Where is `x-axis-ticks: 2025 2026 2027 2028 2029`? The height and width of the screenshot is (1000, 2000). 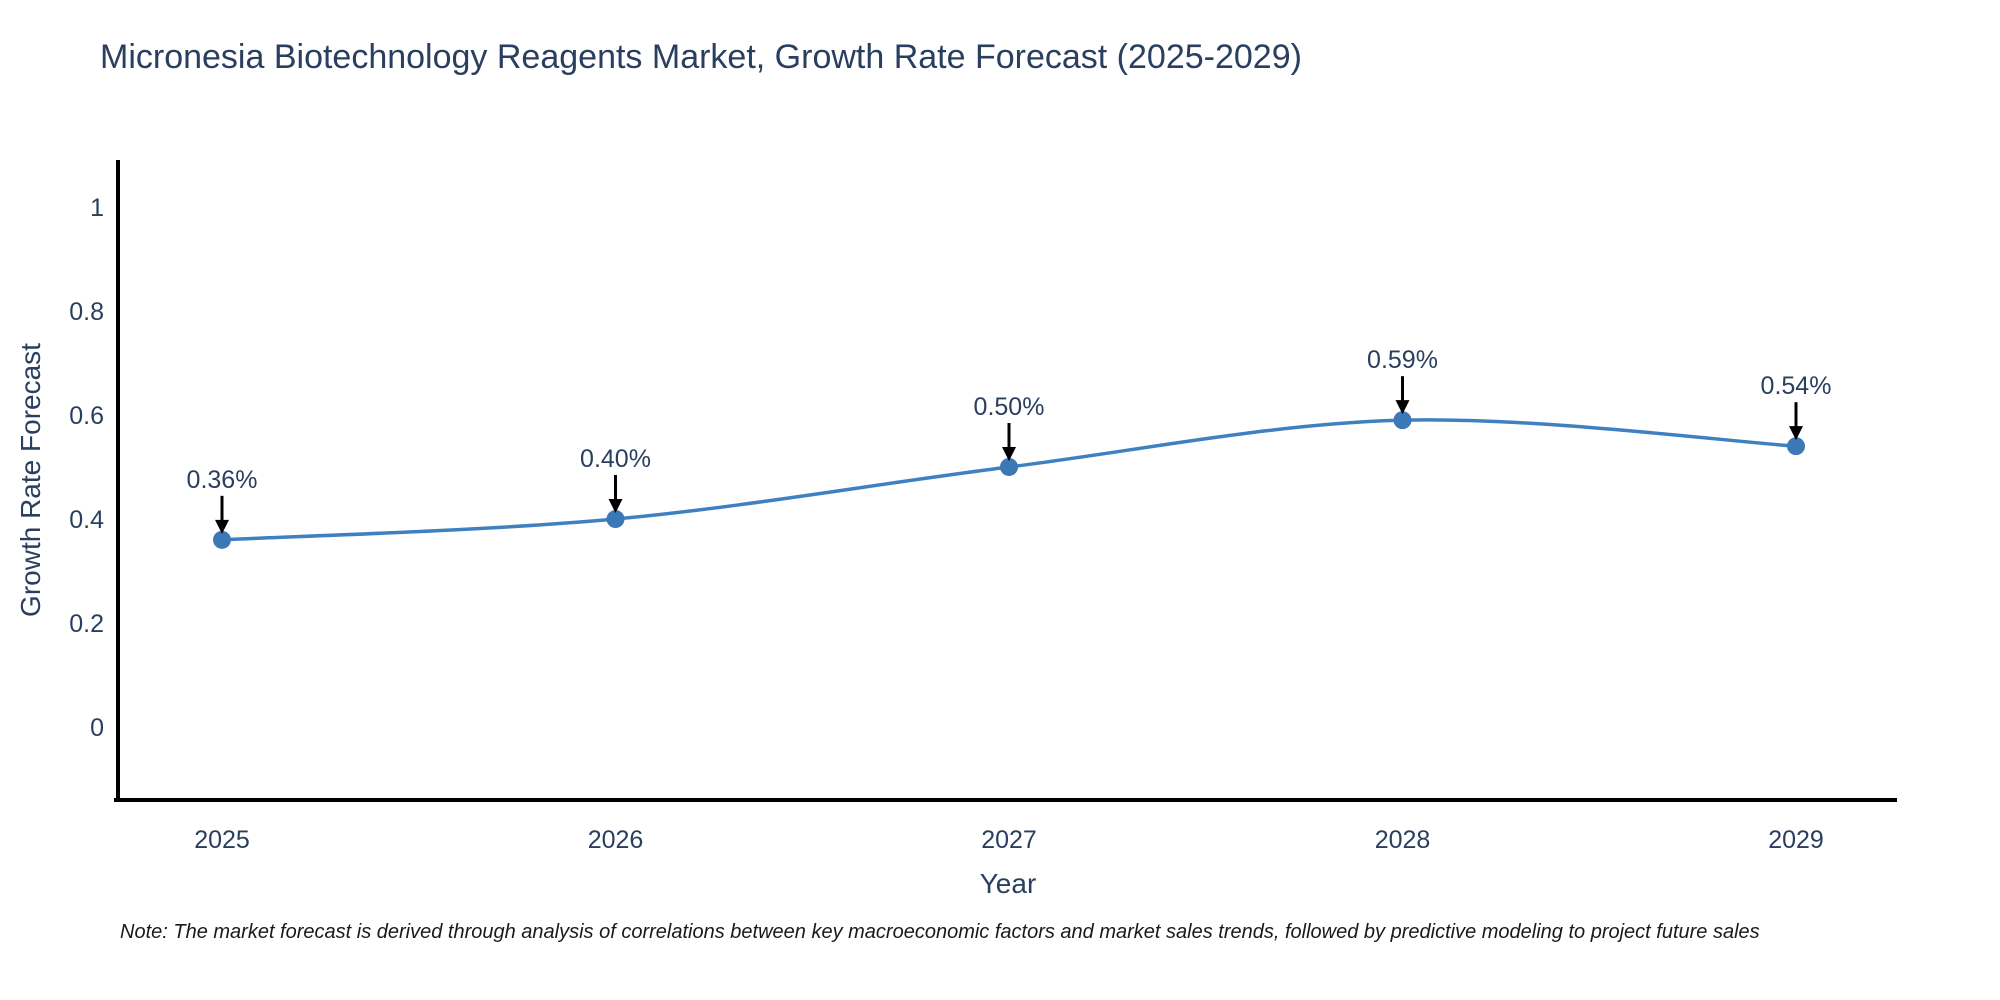 x-axis-ticks: 2025 2026 2027 2028 2029 is located at coordinates (1009, 840).